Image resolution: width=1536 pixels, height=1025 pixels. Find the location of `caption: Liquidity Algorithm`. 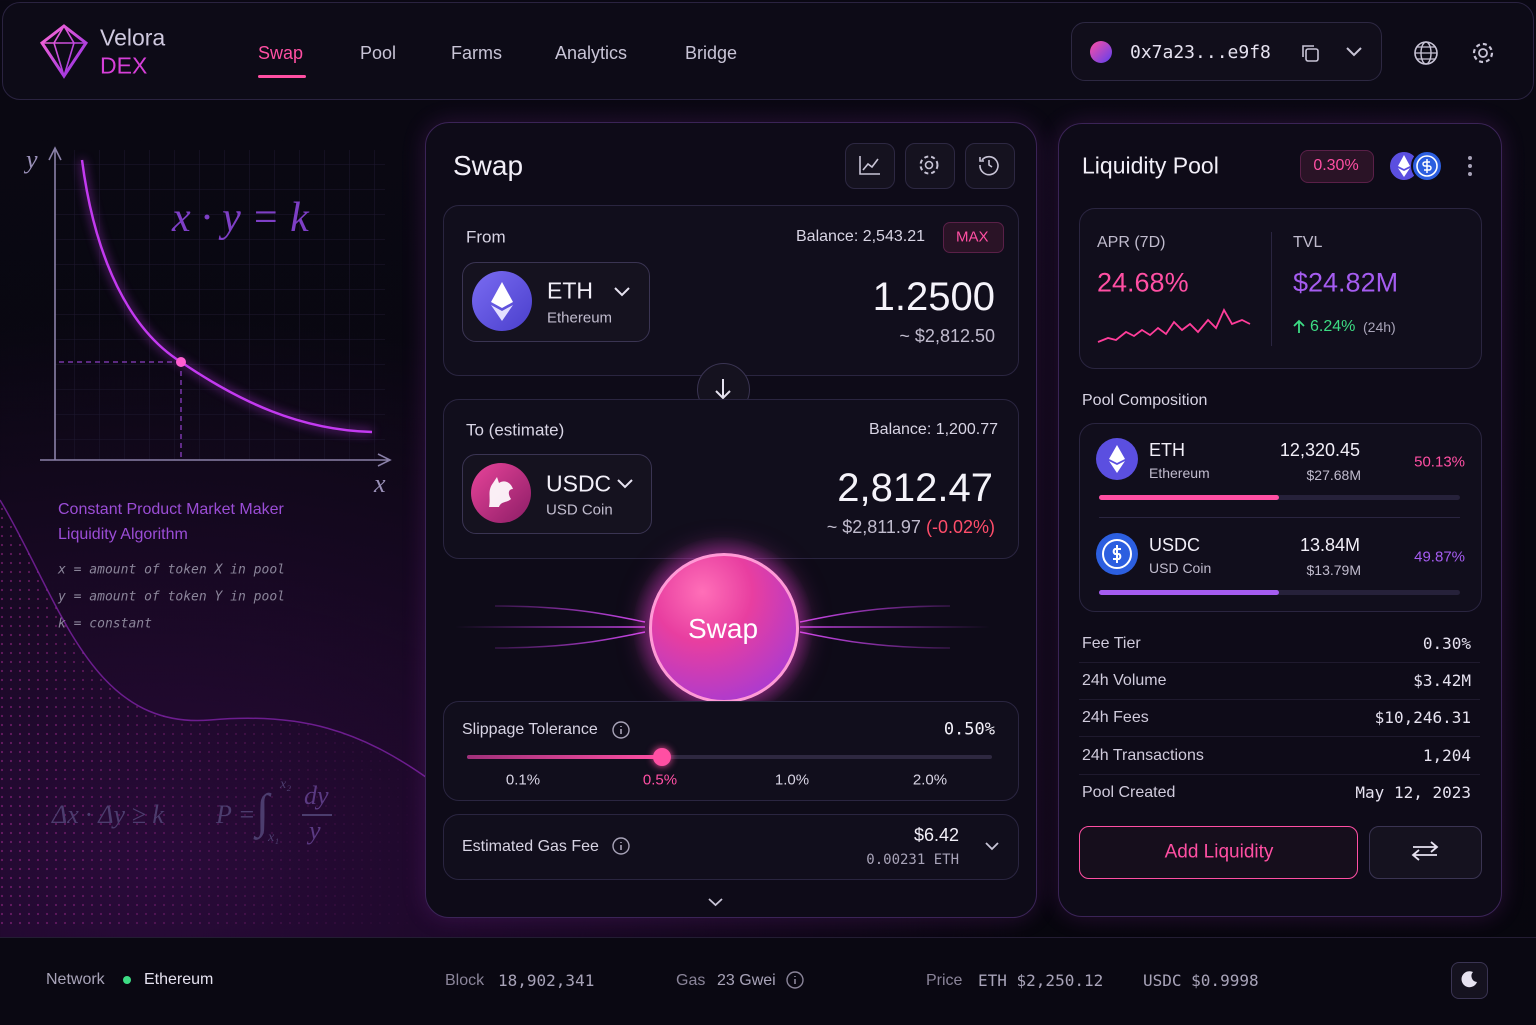

caption: Liquidity Algorithm is located at coordinates (123, 534).